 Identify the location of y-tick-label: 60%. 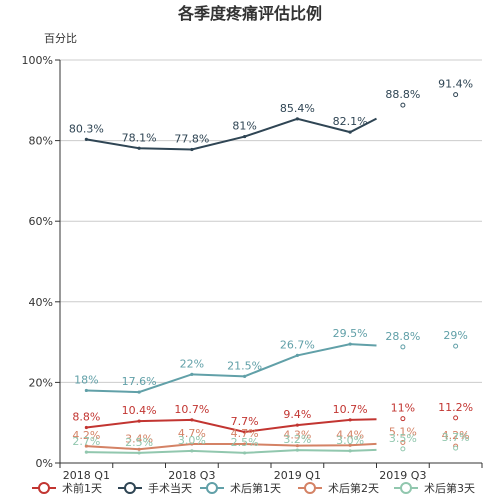
(41, 221).